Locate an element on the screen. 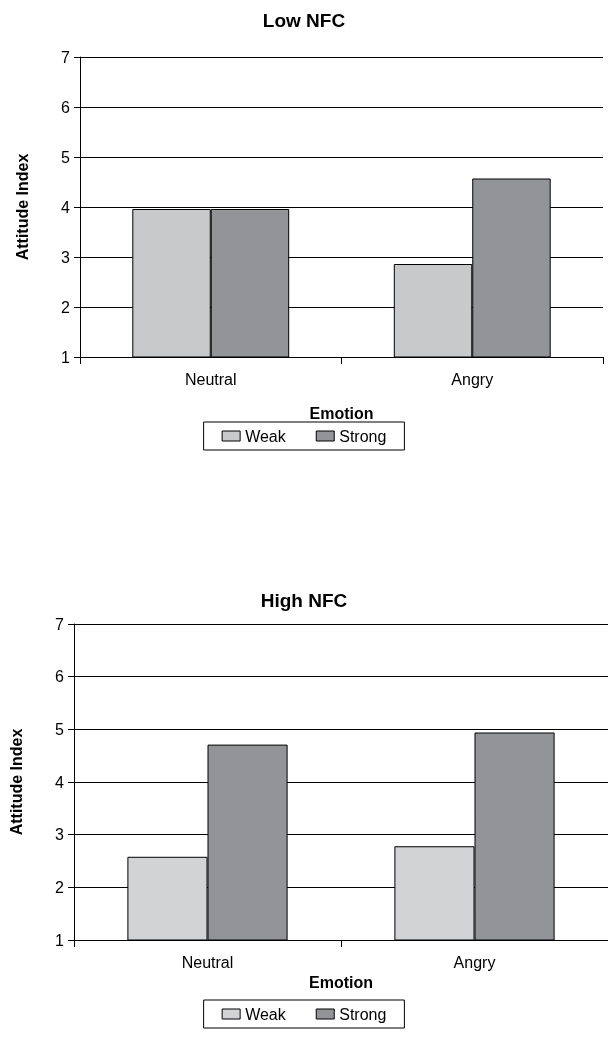  chart-title: Low NFC is located at coordinates (304, 20).